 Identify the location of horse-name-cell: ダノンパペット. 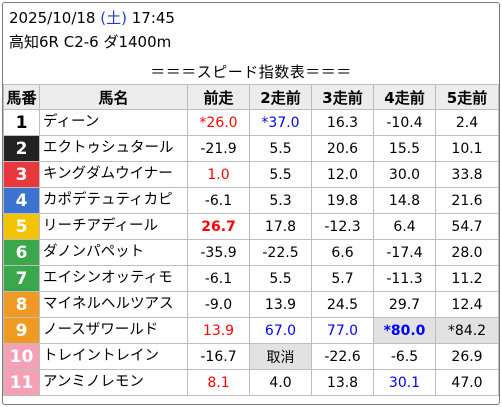
(113, 252).